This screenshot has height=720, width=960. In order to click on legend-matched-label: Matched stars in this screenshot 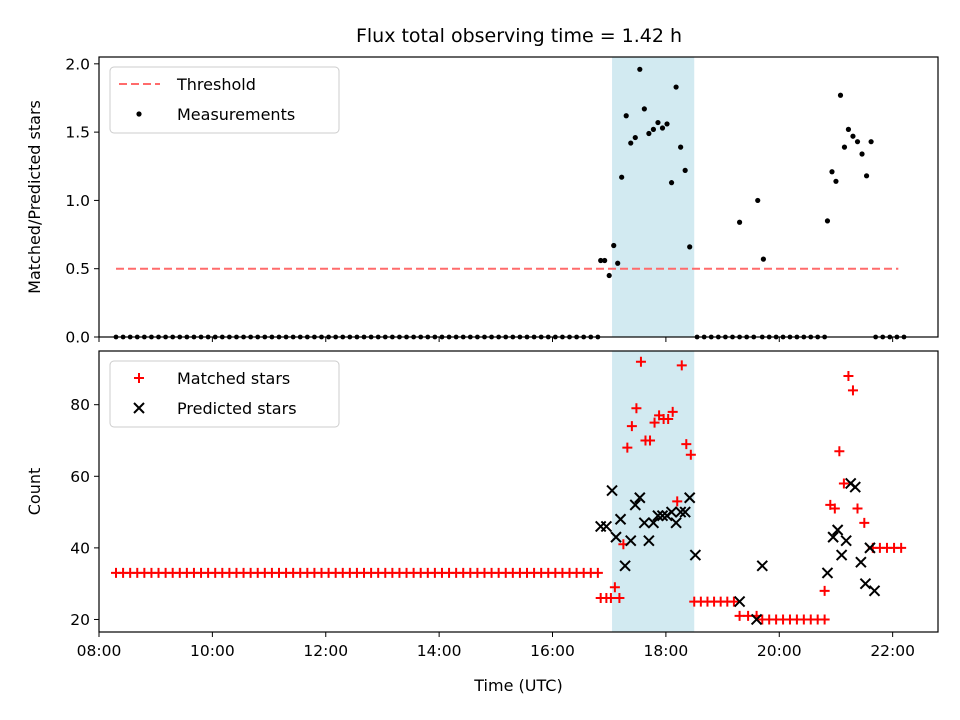, I will do `click(233, 378)`.